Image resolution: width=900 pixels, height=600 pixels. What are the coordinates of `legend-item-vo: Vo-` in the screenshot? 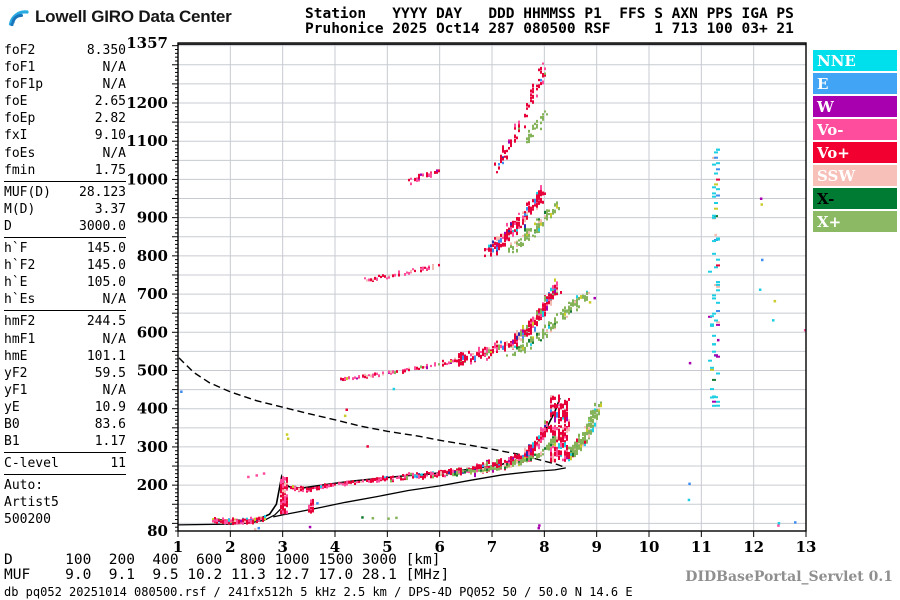 It's located at (855, 129).